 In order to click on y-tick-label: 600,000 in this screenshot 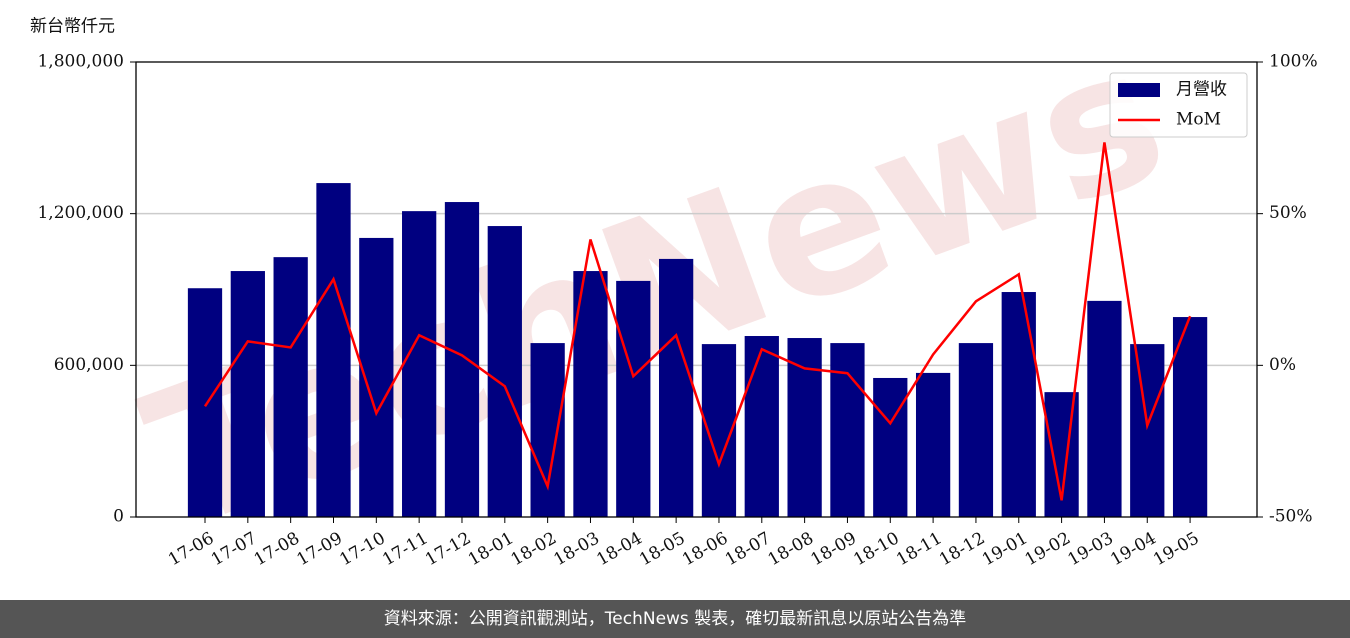, I will do `click(89, 365)`.